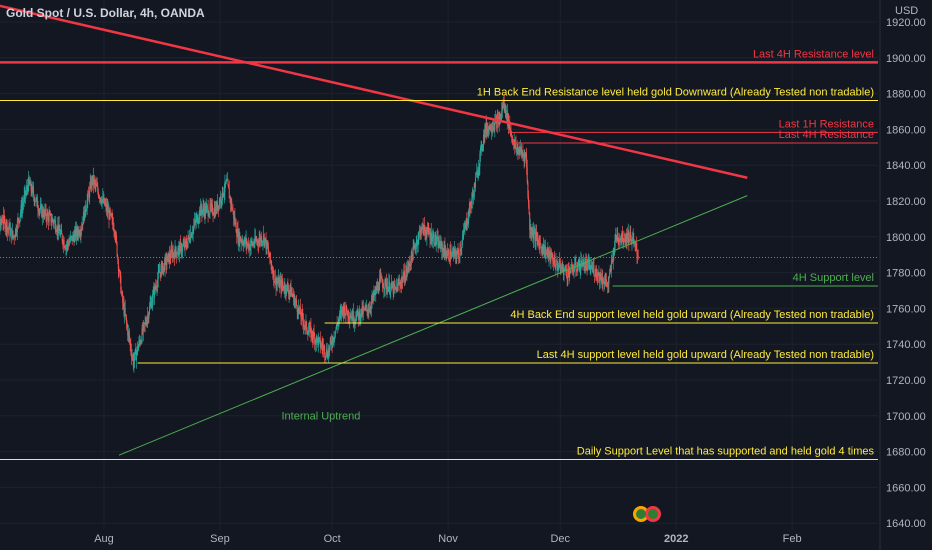 The image size is (932, 550). What do you see at coordinates (906, 23) in the screenshot?
I see `y-tick-label: 1920.00` at bounding box center [906, 23].